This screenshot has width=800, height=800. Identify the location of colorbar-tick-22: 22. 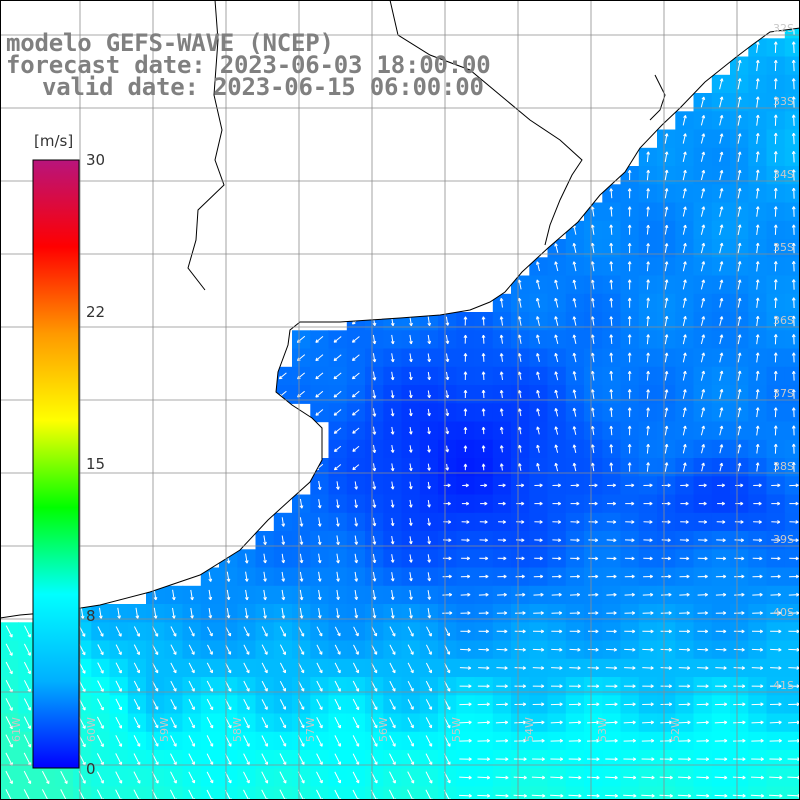
(96, 312).